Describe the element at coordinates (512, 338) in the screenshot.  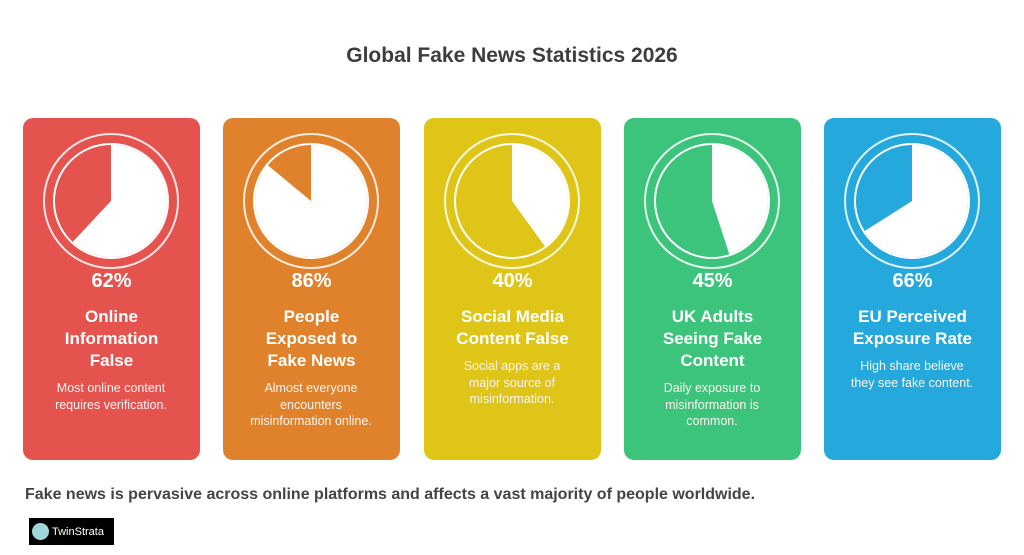
I see `stat-label-line: Content False` at that location.